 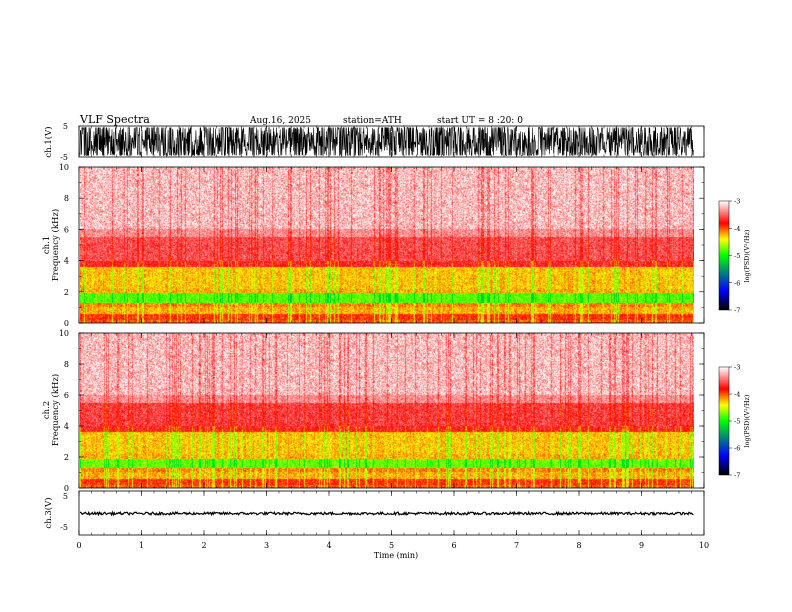 What do you see at coordinates (65, 496) in the screenshot?
I see `ch3-ytick-top: 5` at bounding box center [65, 496].